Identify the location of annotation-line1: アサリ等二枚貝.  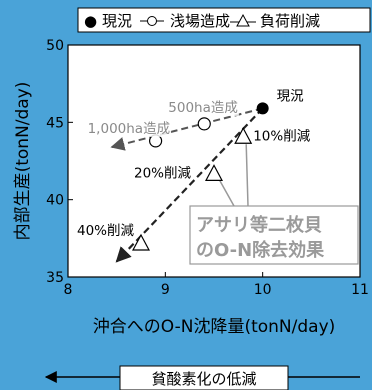
(259, 225).